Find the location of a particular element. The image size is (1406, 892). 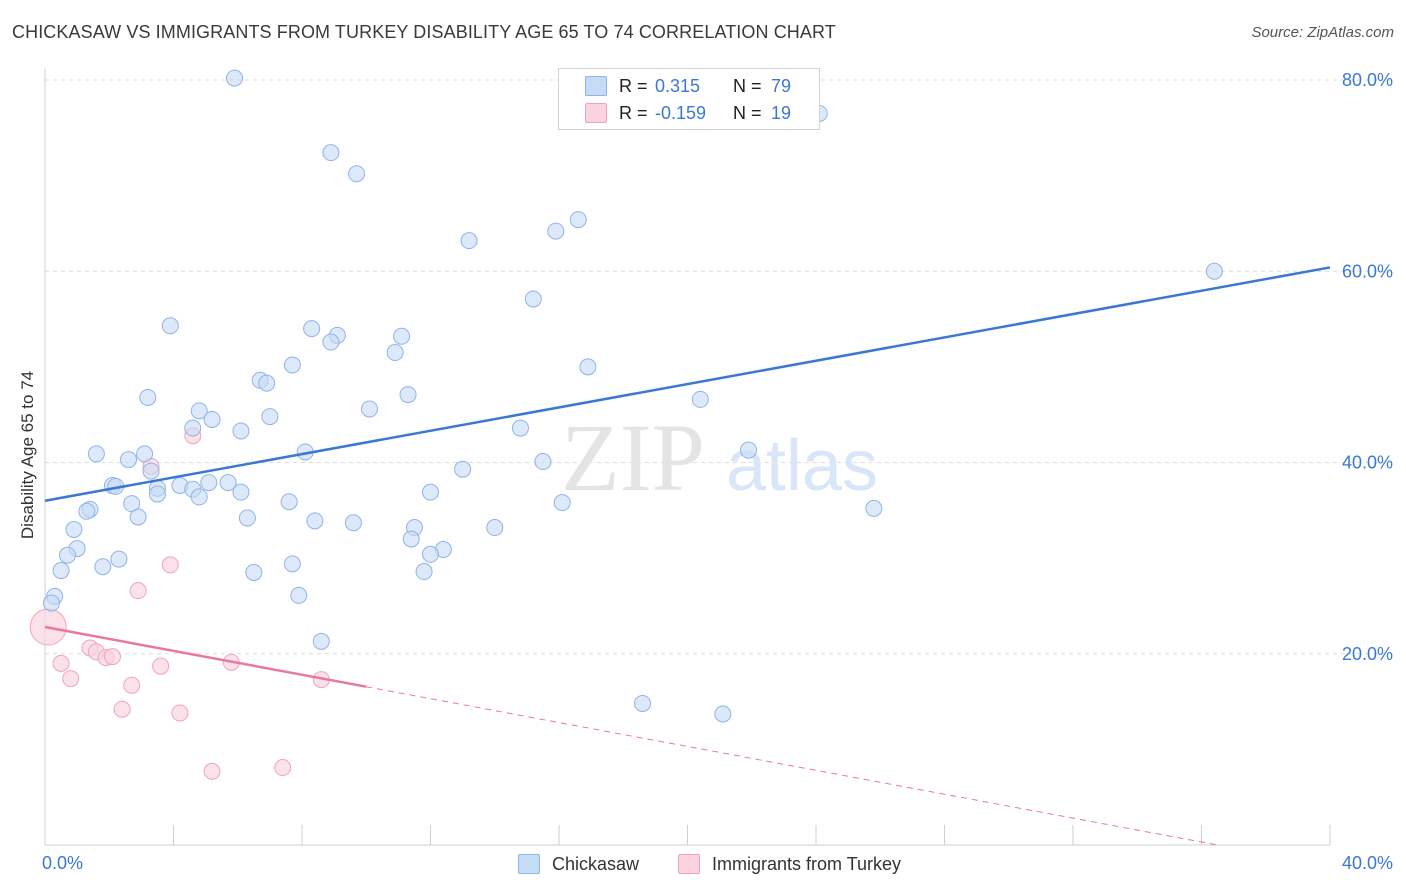

legend-row-chickasaw: R = 0.315 N = 79 is located at coordinates (688, 86).